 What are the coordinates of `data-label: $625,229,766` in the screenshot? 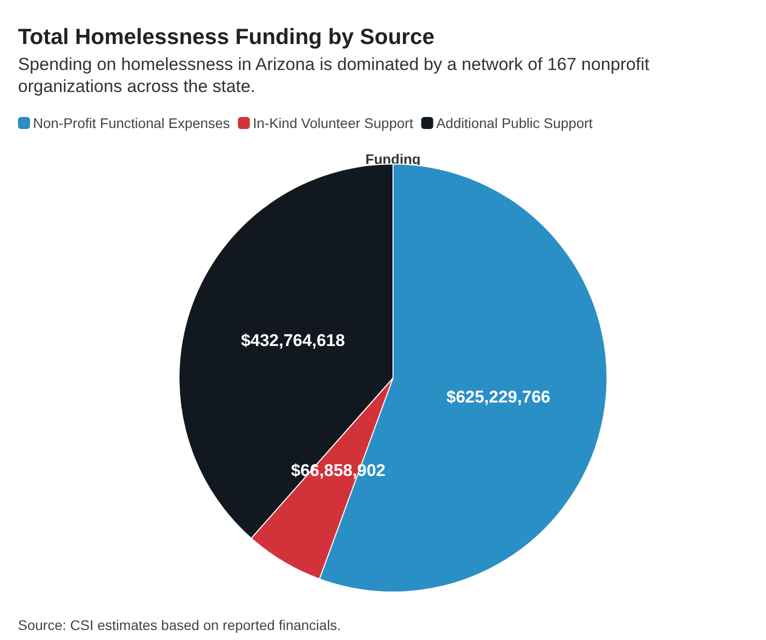 It's located at (498, 397).